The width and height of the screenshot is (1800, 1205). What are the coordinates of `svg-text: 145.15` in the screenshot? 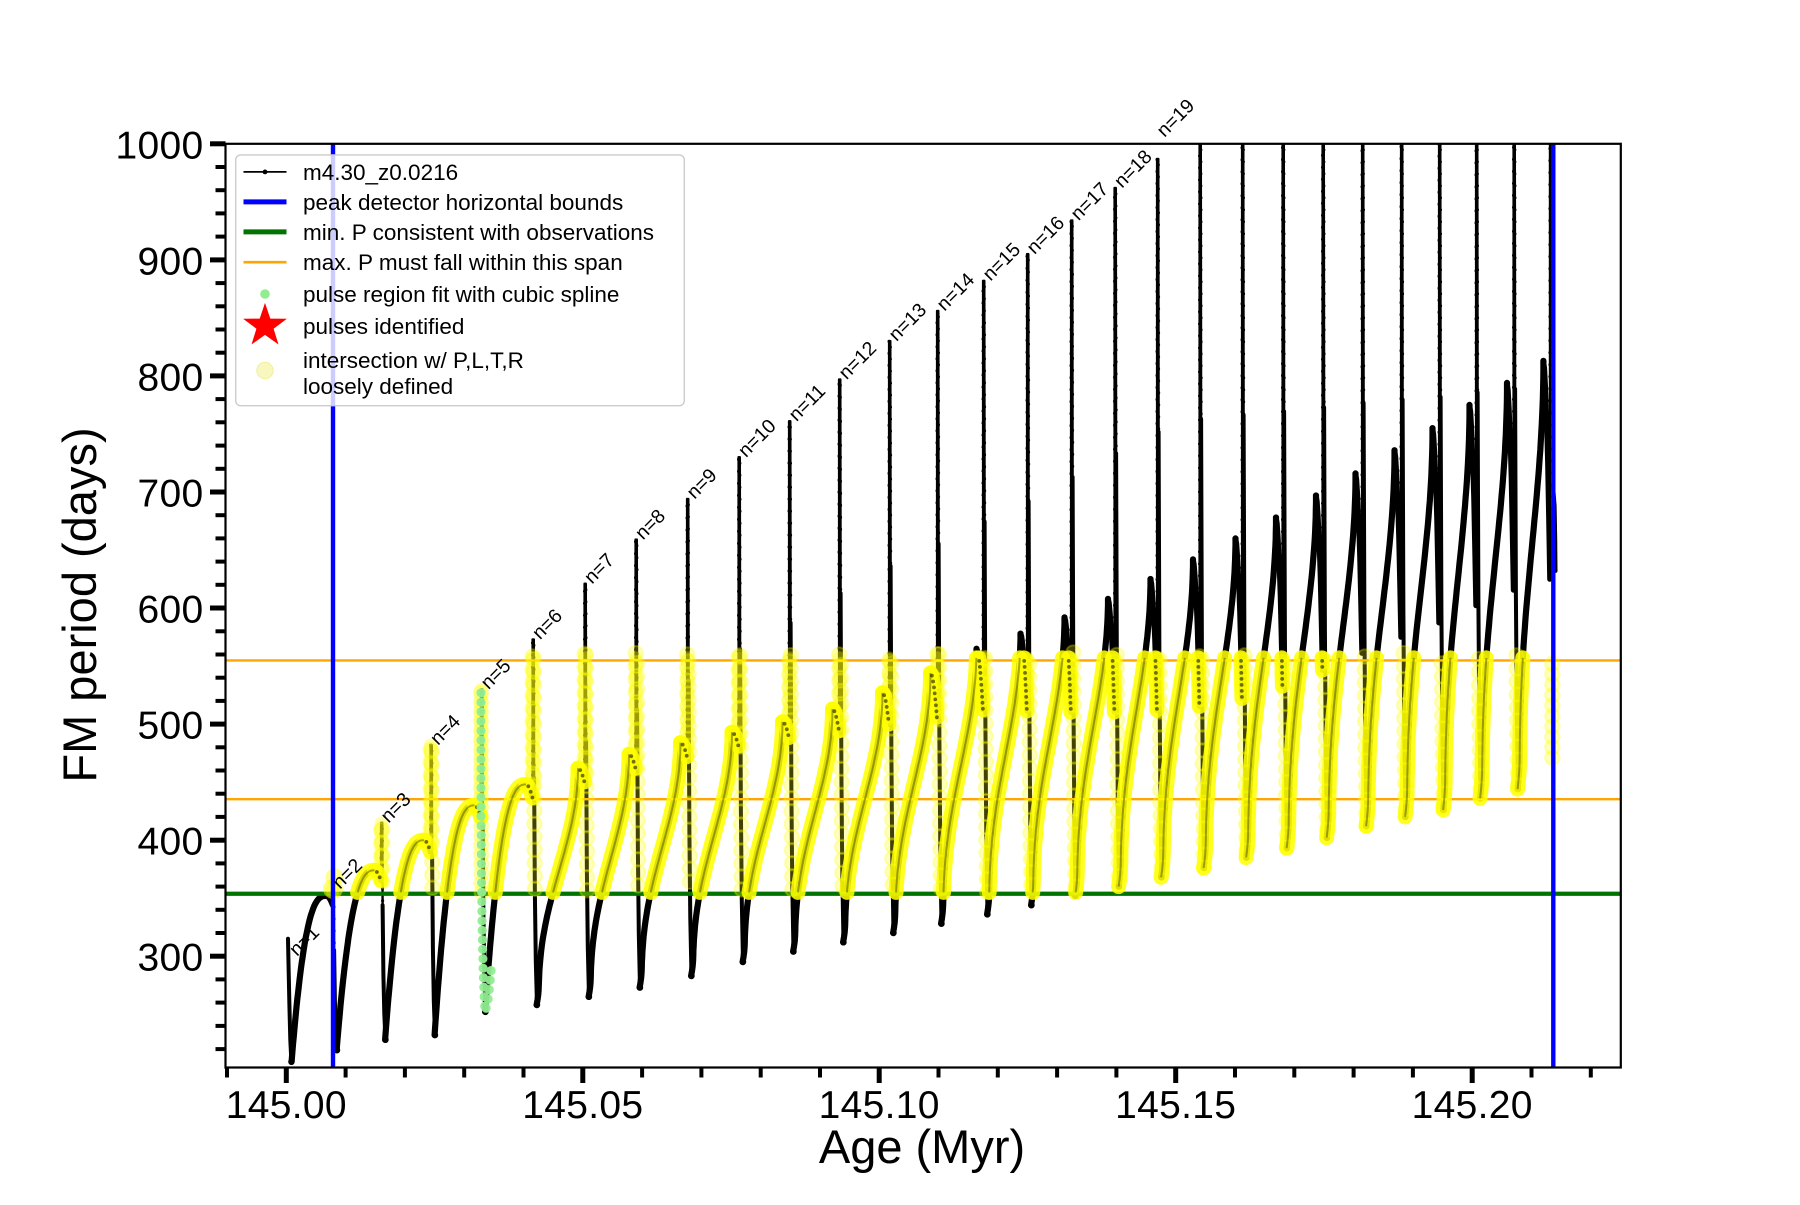 It's located at (1175, 1105).